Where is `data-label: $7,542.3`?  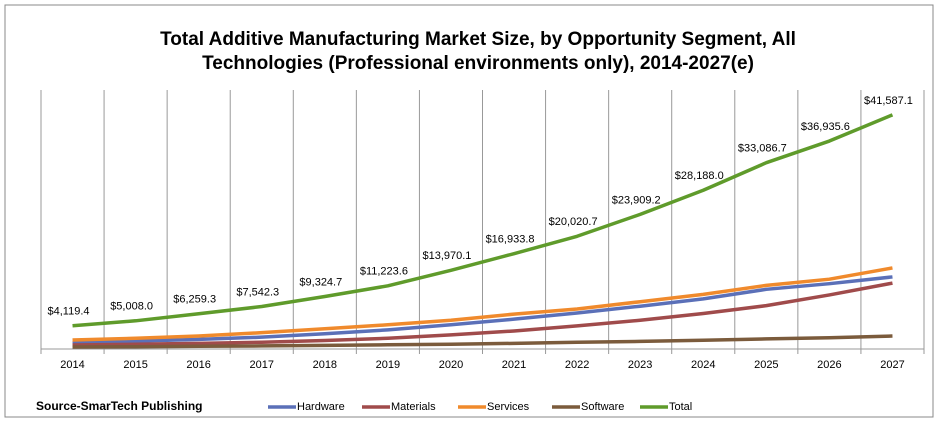 data-label: $7,542.3 is located at coordinates (257, 292).